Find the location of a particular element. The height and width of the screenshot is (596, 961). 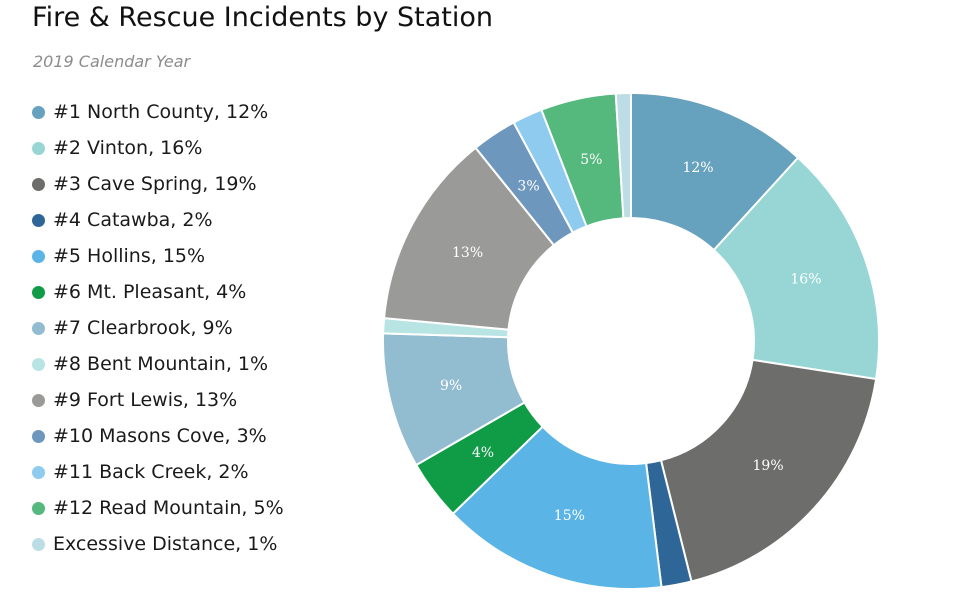

chart-title: Fire & Rescue Incidents by Station is located at coordinates (262, 17).